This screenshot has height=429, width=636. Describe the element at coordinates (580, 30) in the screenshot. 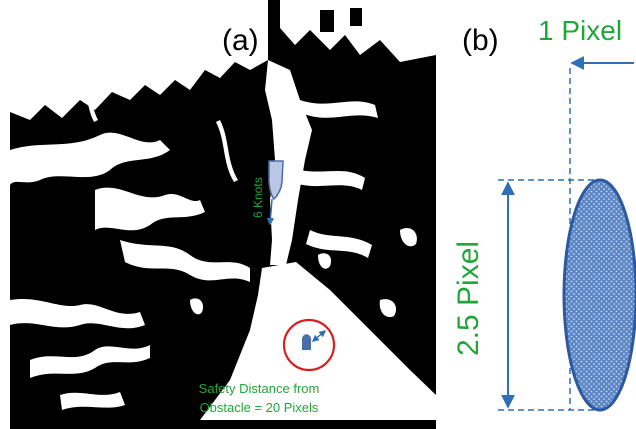

I see `width-label: 1 Pixel` at that location.